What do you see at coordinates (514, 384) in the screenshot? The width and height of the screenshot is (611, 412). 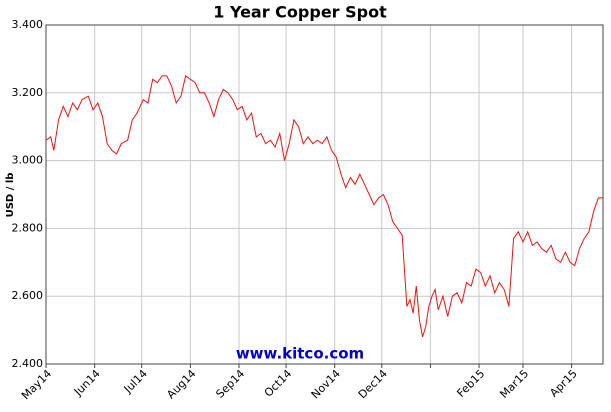 I see `x-tick-label: Mar15` at bounding box center [514, 384].